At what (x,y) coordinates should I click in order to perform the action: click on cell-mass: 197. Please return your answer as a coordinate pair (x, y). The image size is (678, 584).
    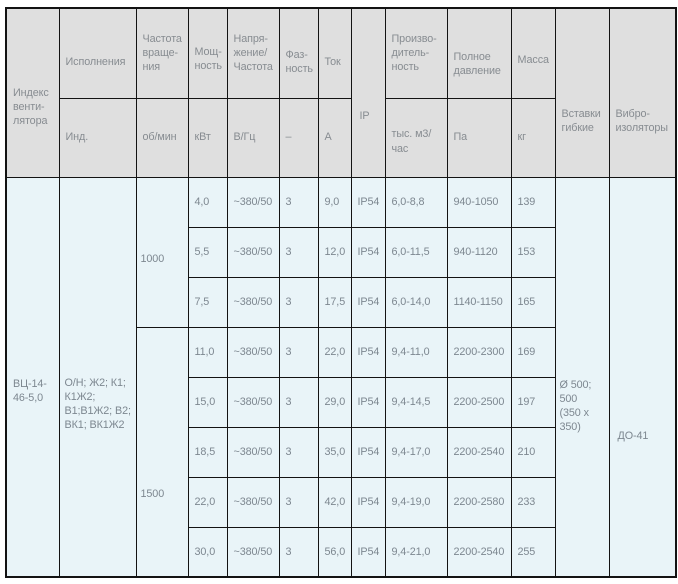
    Looking at the image, I should click on (533, 402).